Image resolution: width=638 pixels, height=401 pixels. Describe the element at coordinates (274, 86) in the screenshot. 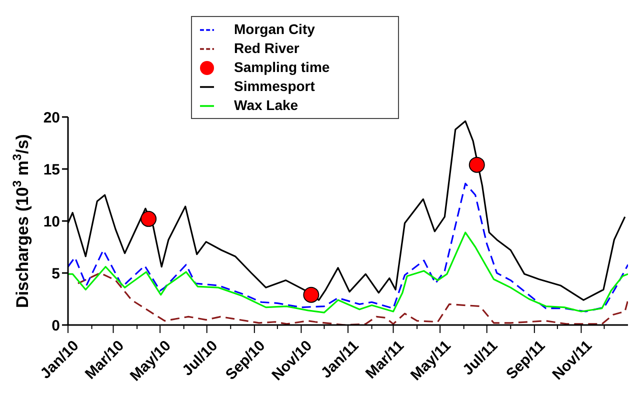

I see `legend-label: Simmesport` at that location.